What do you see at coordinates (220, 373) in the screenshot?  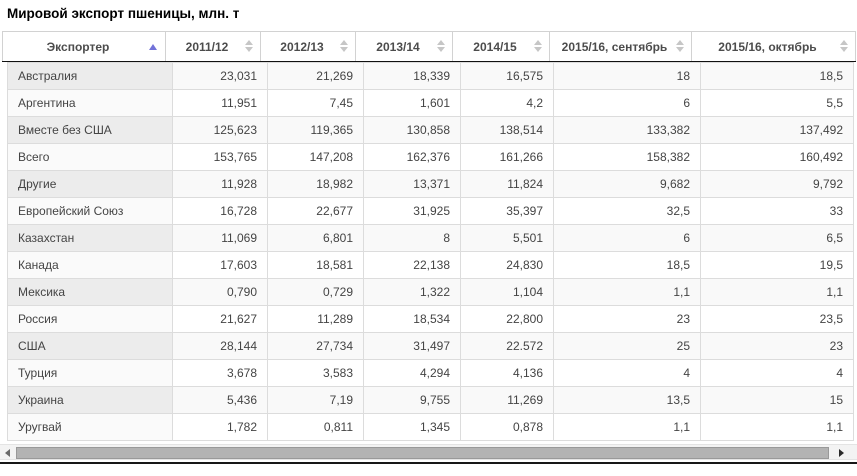 I see `value-cell-2011-12: 3,678` at bounding box center [220, 373].